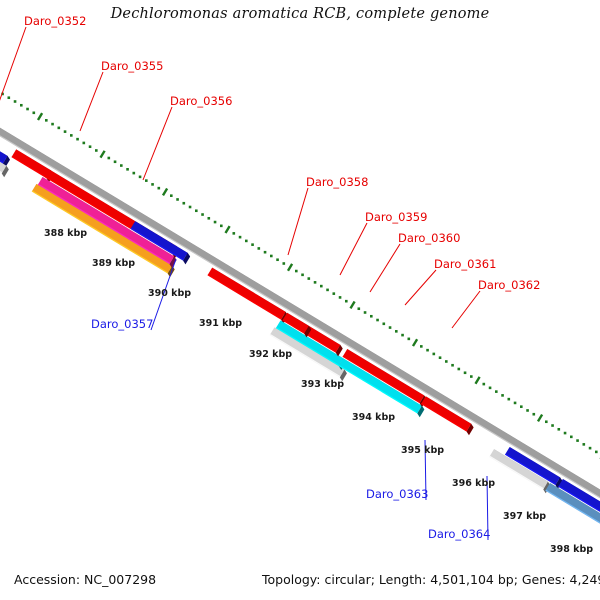  I want to click on scale-label-392-kbp: 392 kbp, so click(271, 354).